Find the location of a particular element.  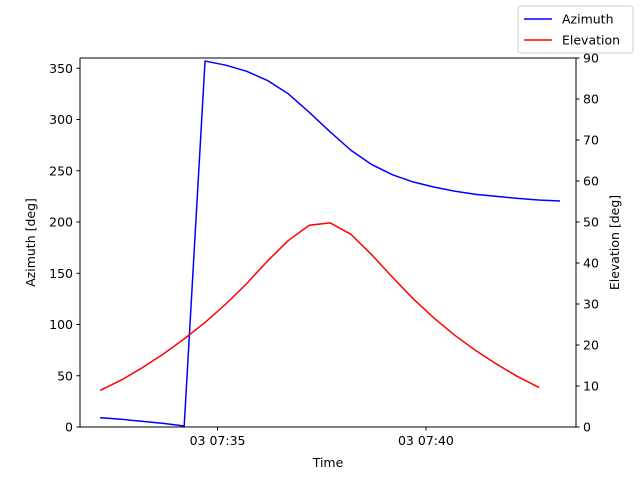

right-y-tick-label: 0 is located at coordinates (587, 427).